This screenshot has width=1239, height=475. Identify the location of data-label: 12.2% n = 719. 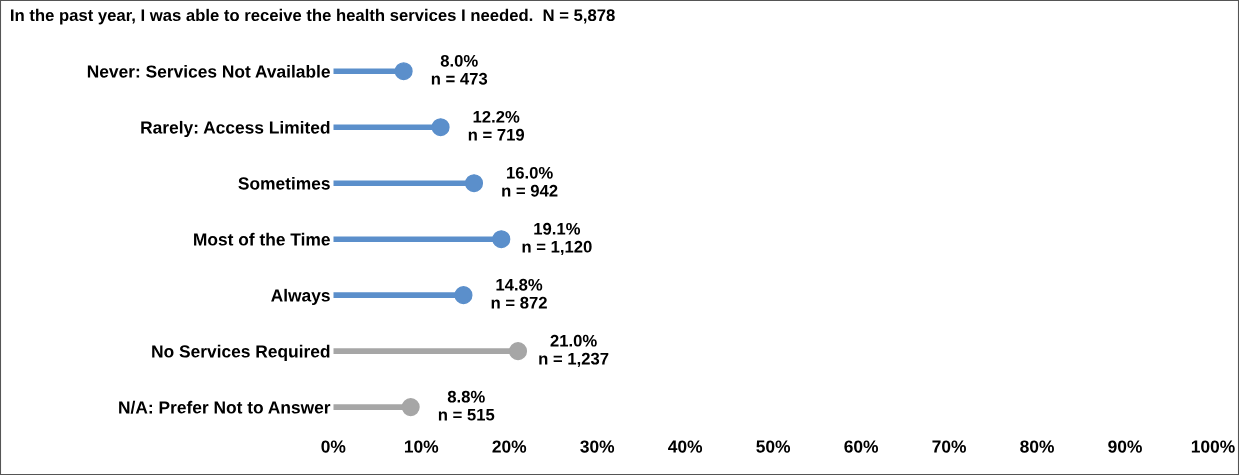
(496, 125).